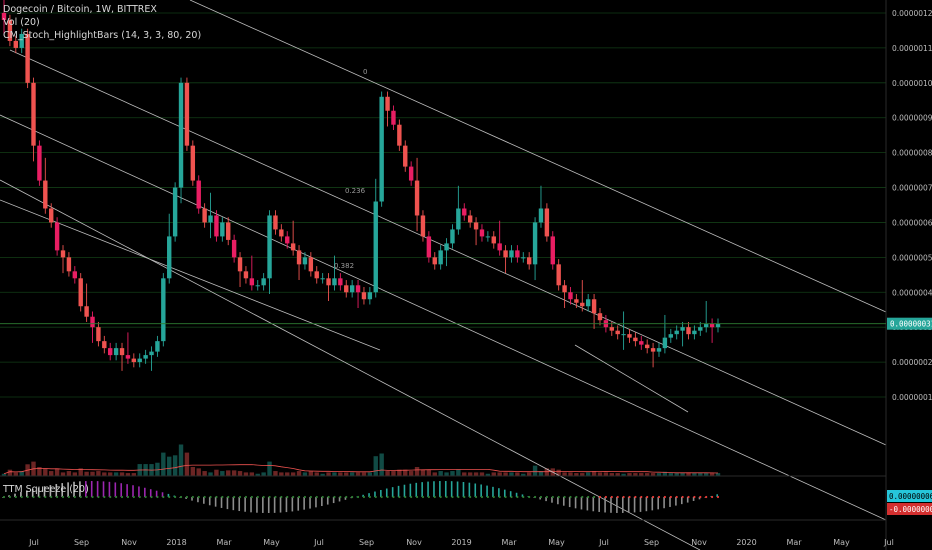 The image size is (932, 550). What do you see at coordinates (911, 324) in the screenshot?
I see `current-price-tag: 0.00000031` at bounding box center [911, 324].